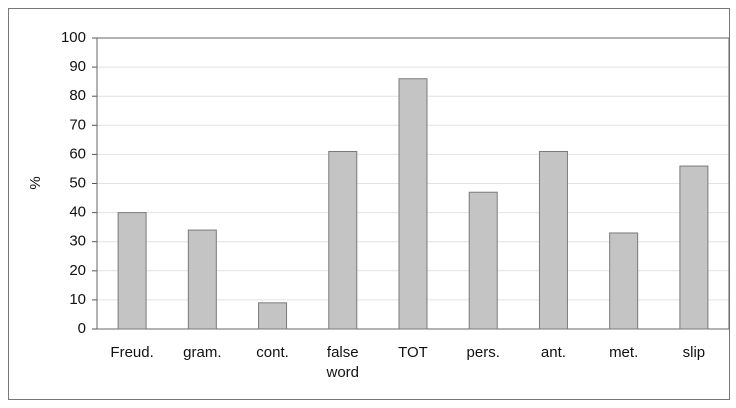 The height and width of the screenshot is (408, 736). I want to click on x-tick-label: ant., so click(553, 352).